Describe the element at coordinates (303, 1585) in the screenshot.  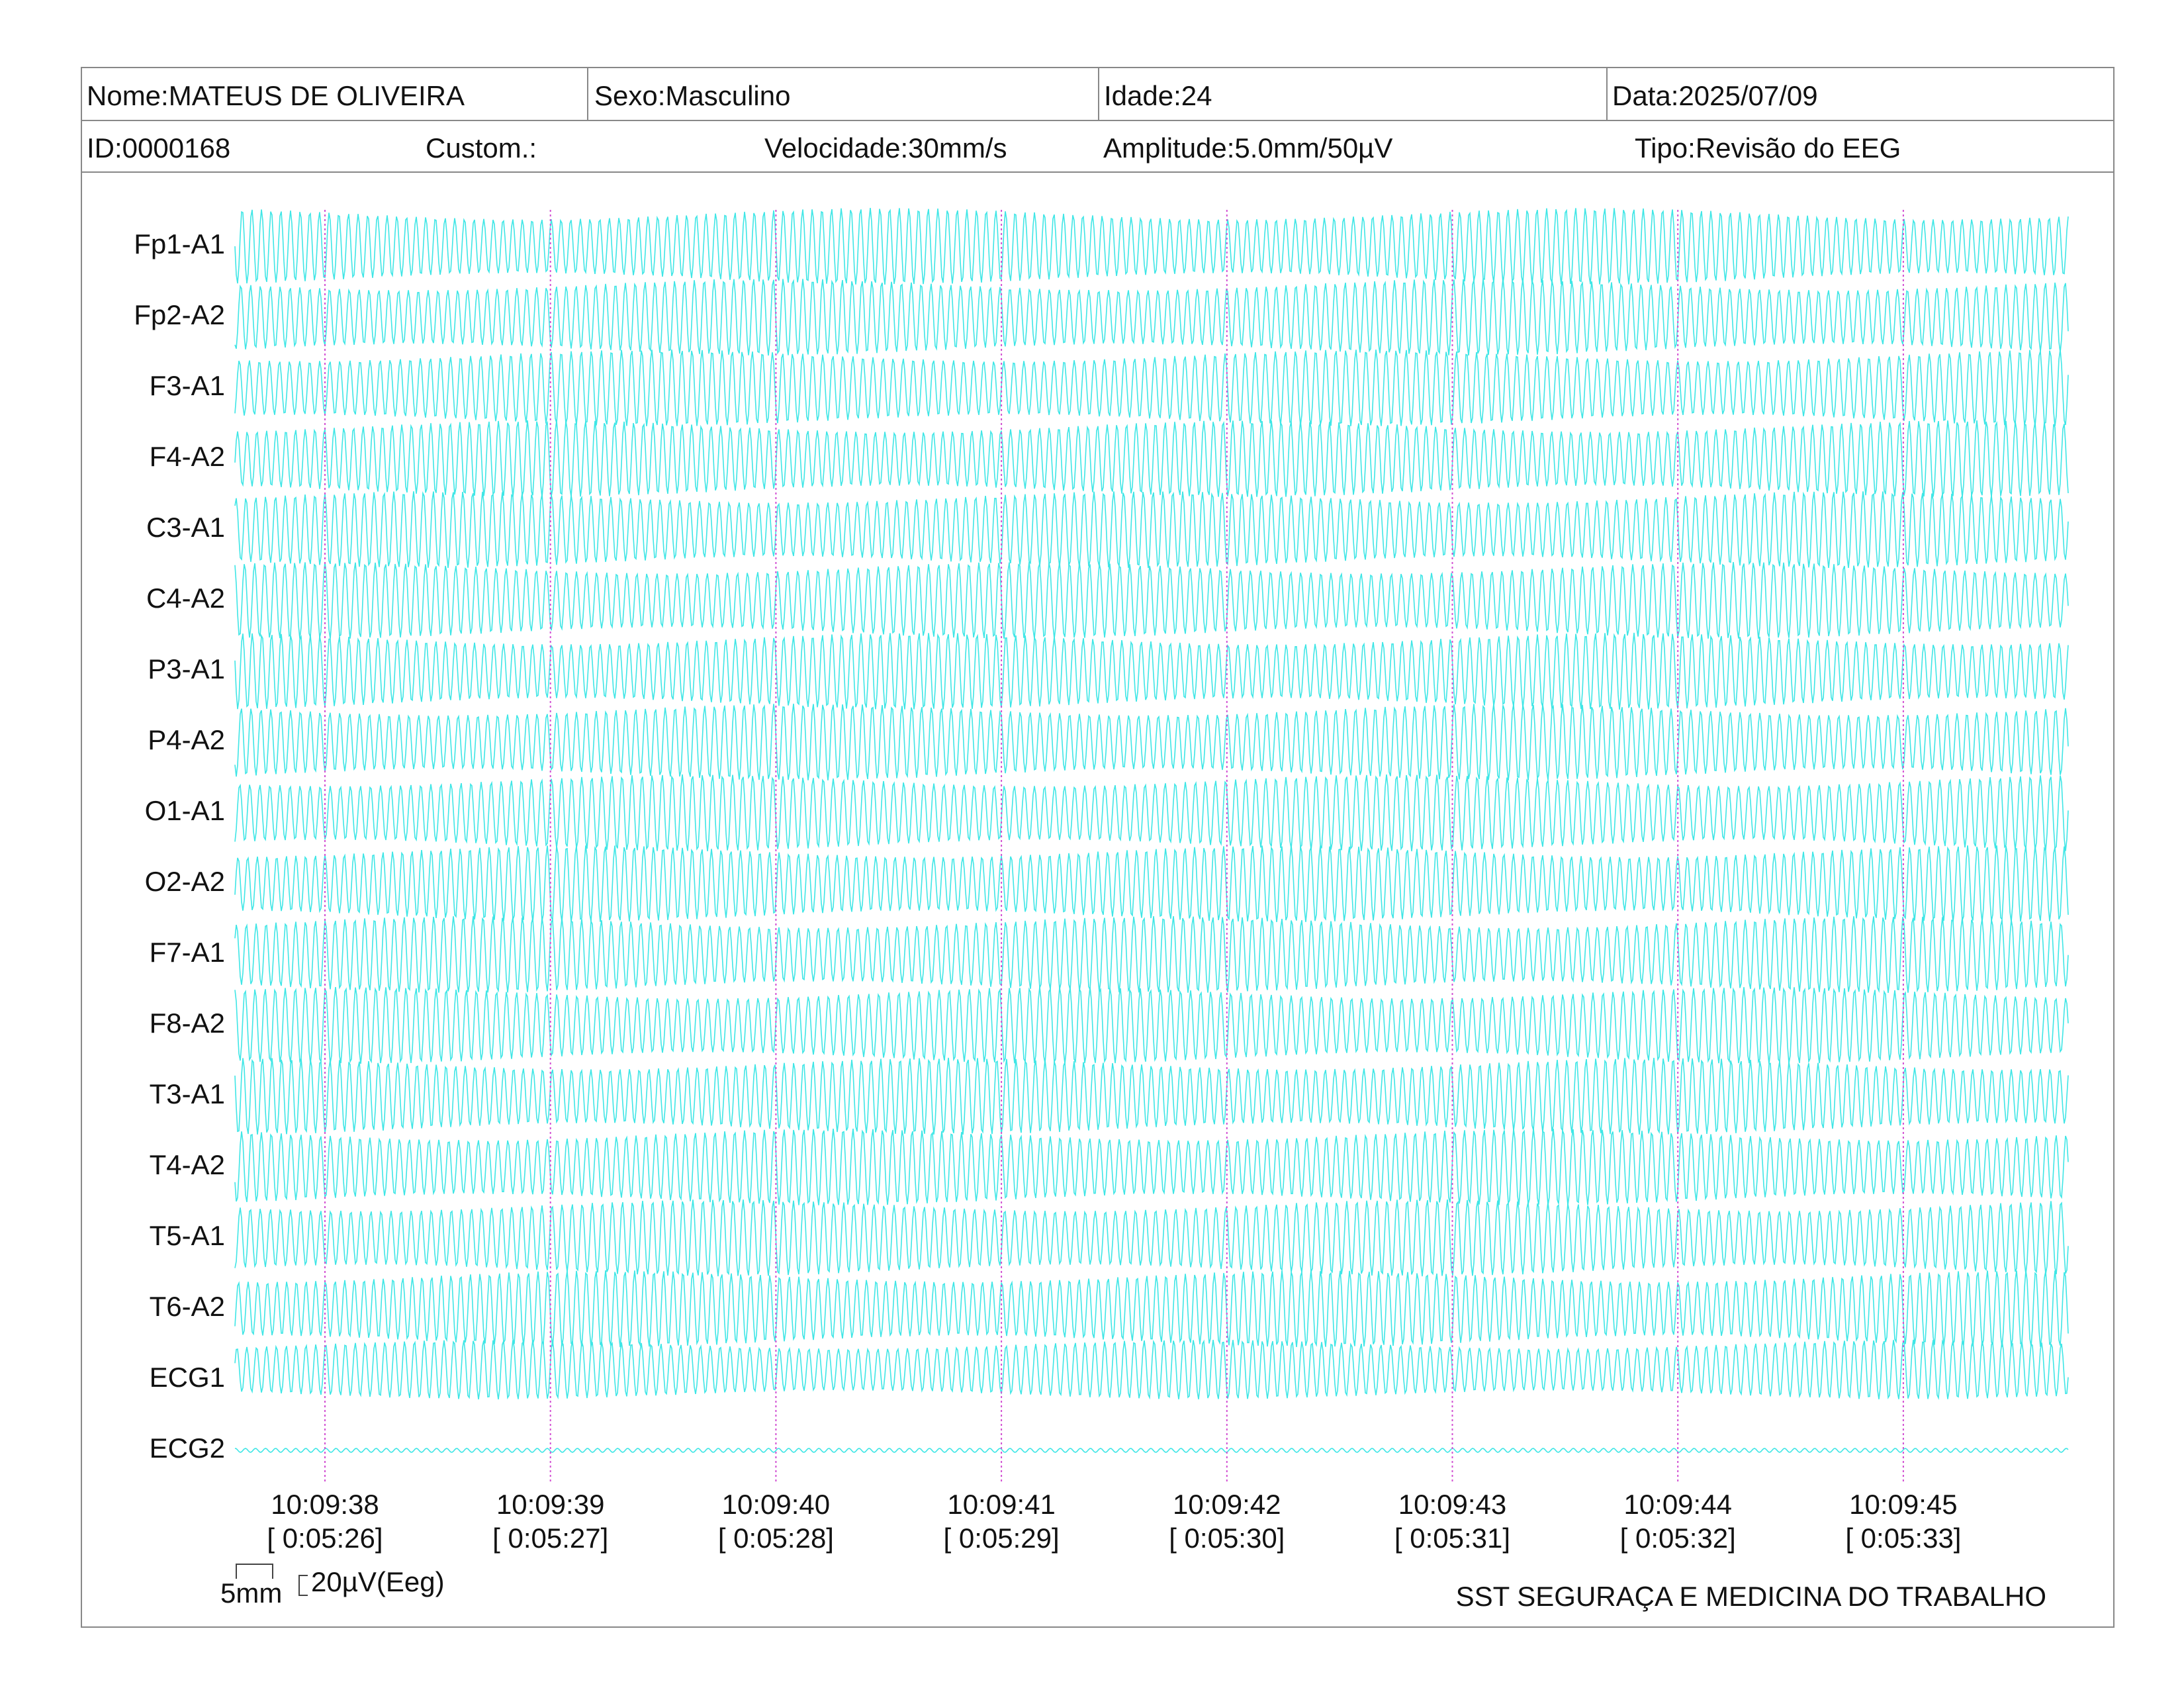
I see `scale-amp-bar` at that location.